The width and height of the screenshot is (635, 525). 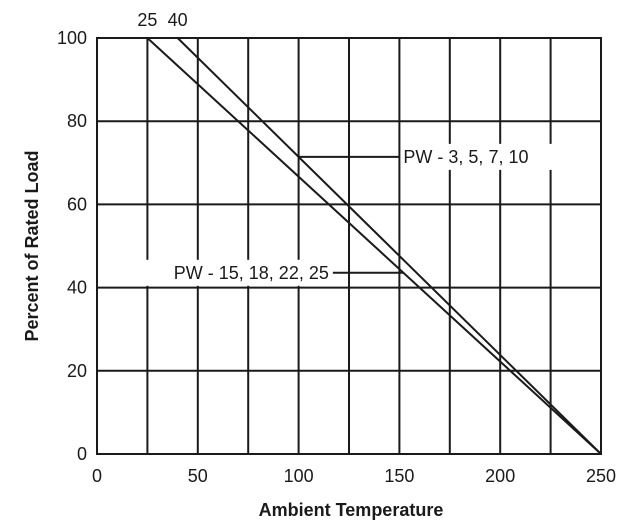 I want to click on x-tick-label: 200, so click(x=500, y=476).